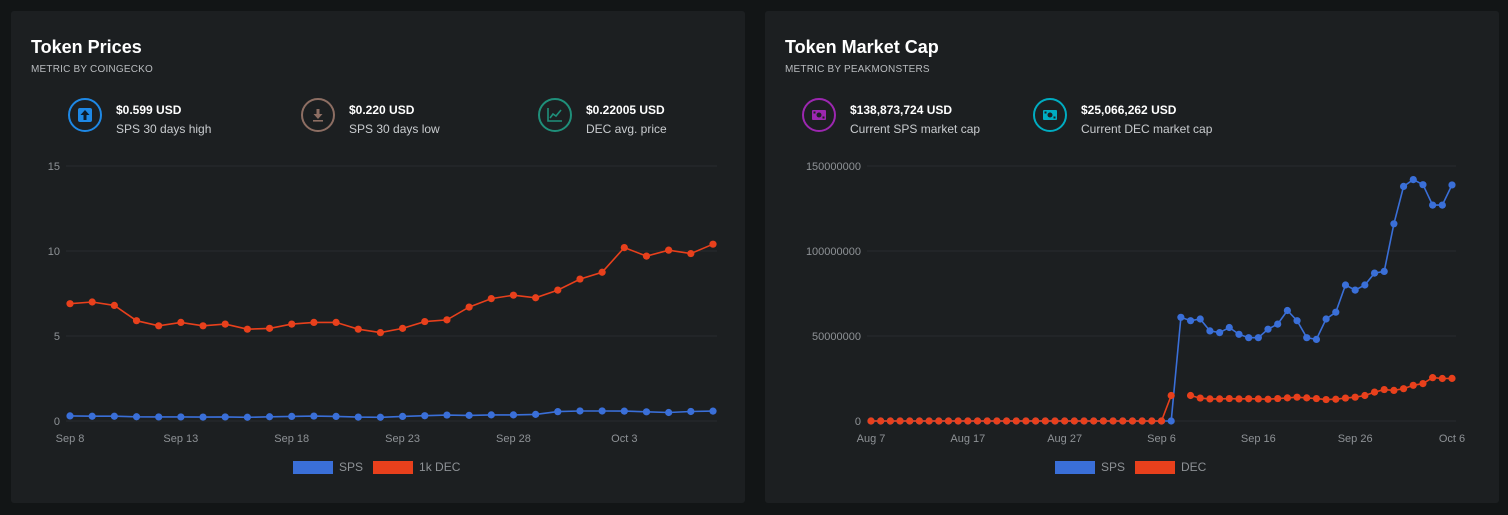  Describe the element at coordinates (1170, 467) in the screenshot. I see `legend-item-dec: DEC` at that location.